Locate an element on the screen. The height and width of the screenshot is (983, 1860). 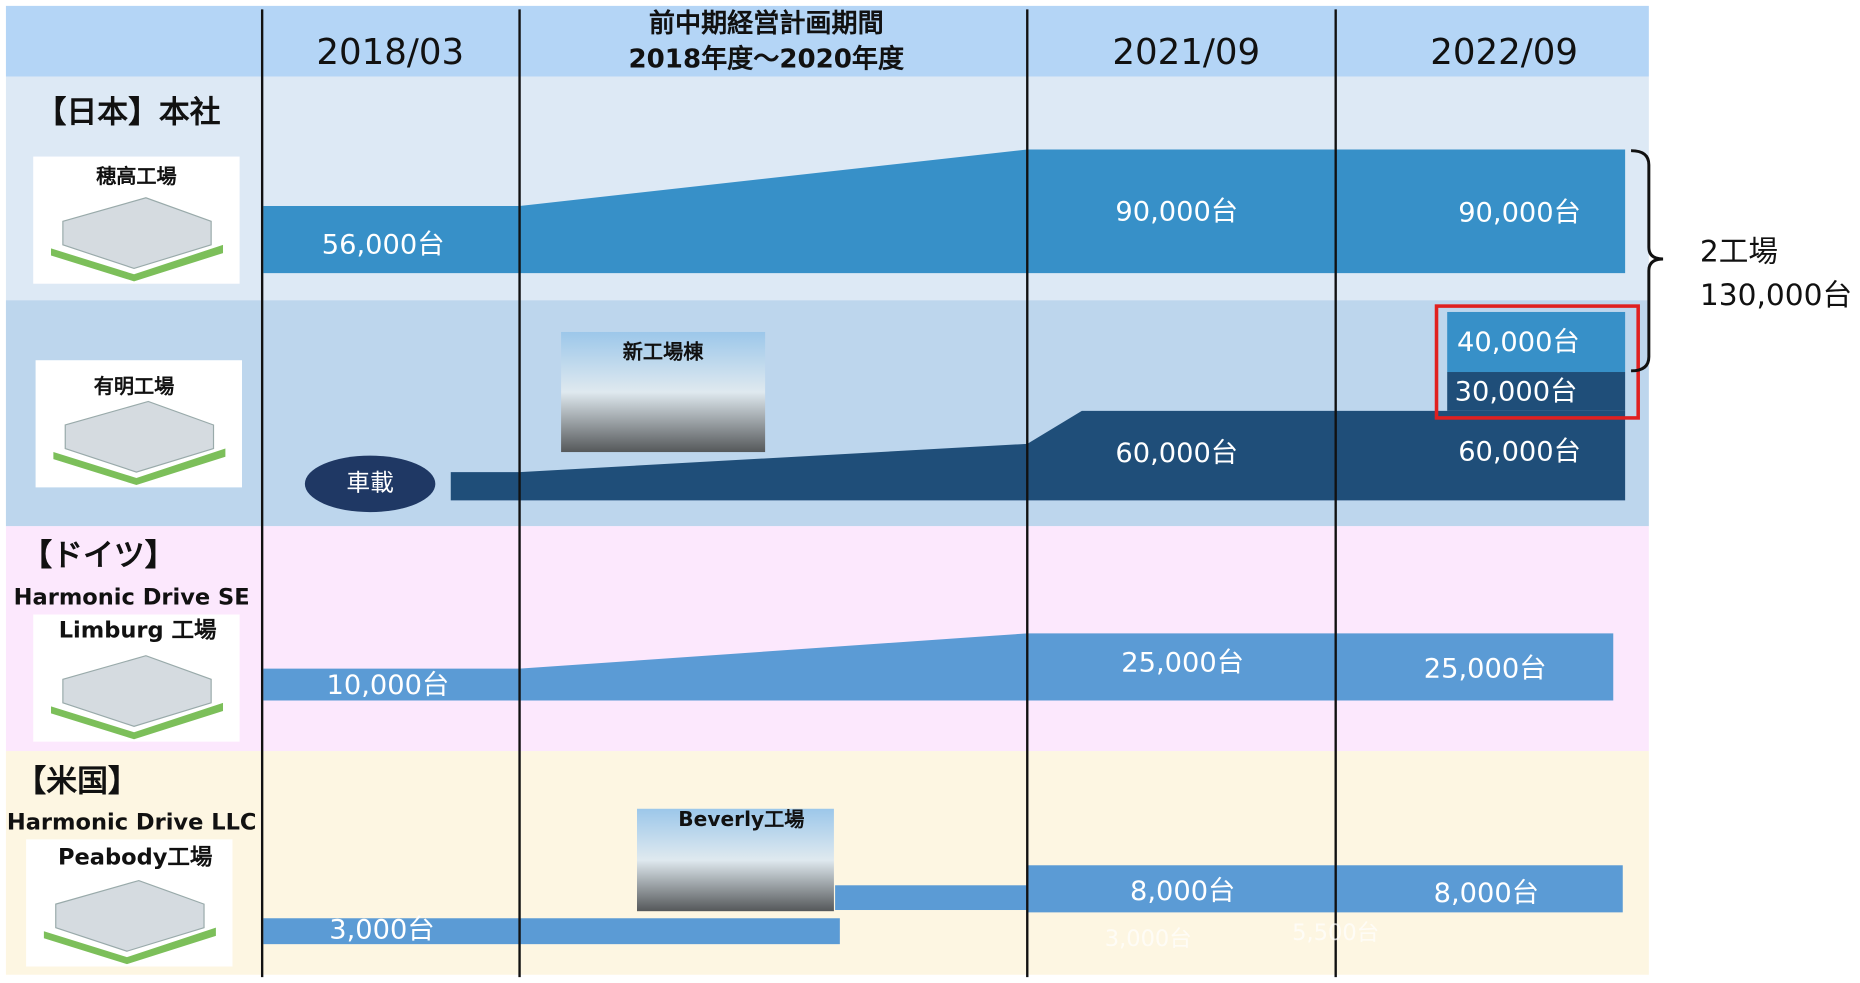
hotaka-flow is located at coordinates (944, 211).